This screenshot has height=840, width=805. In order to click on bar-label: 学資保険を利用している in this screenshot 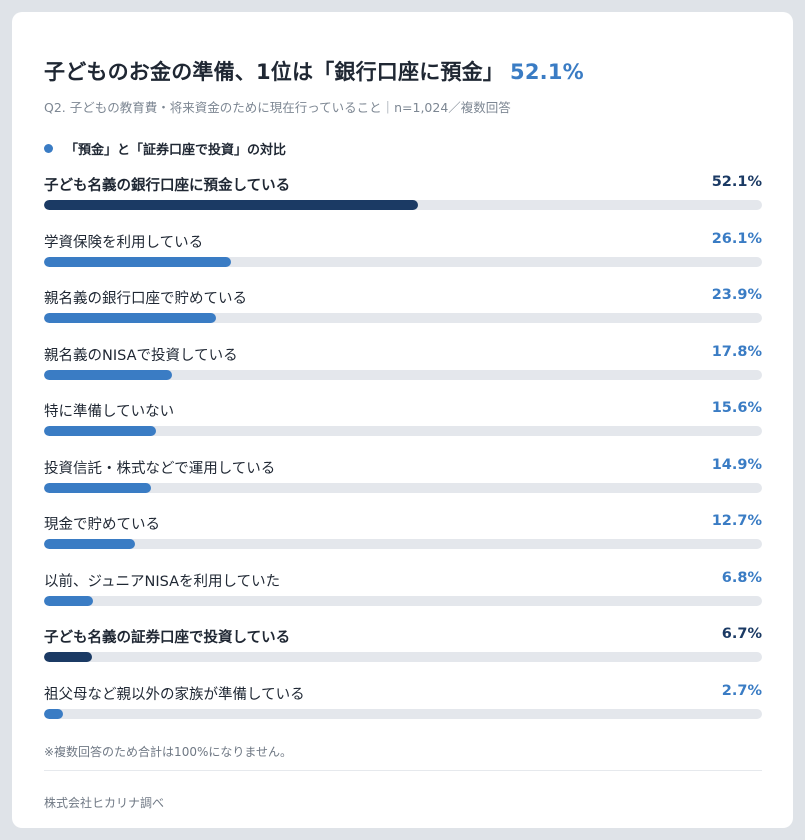, I will do `click(124, 242)`.